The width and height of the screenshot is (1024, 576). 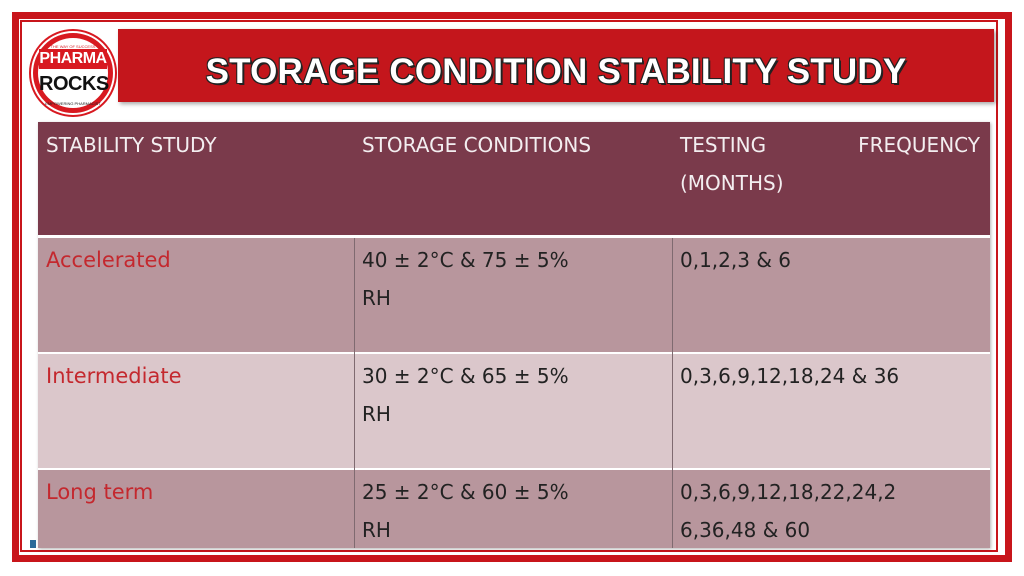 What do you see at coordinates (74, 84) in the screenshot?
I see `logo-word-bottom: ROCKS` at bounding box center [74, 84].